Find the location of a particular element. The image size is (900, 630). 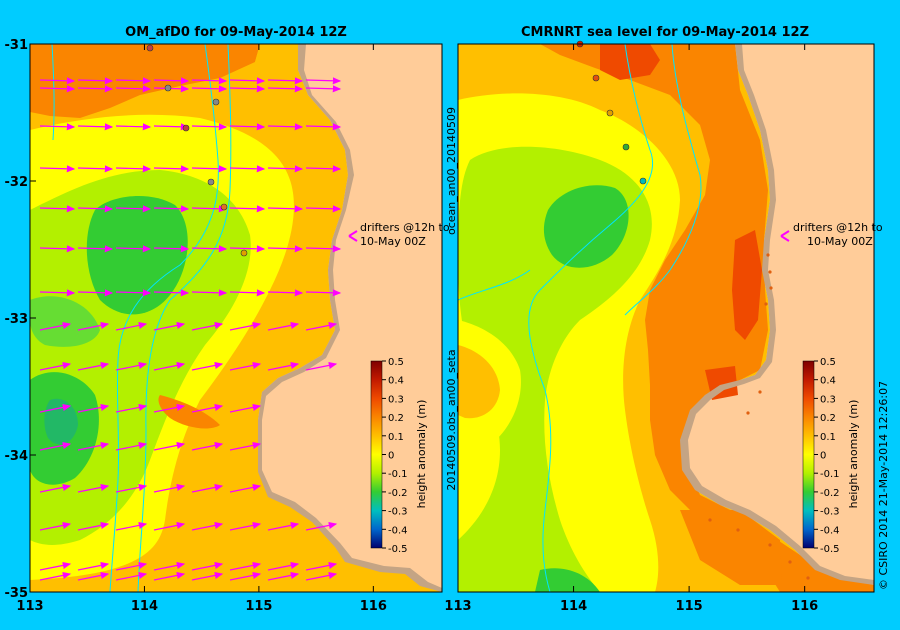

right-field-darkorange is located at coordinates (630, 62).